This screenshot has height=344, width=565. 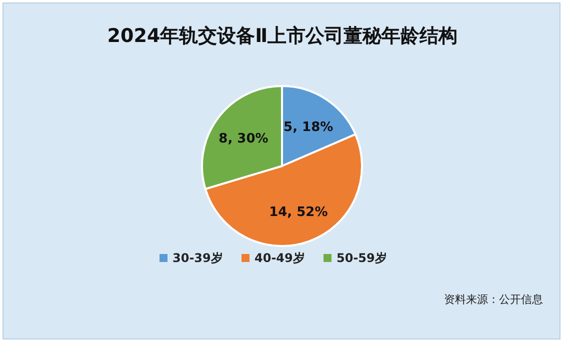 What do you see at coordinates (309, 127) in the screenshot?
I see `data-label: 5, 18%` at bounding box center [309, 127].